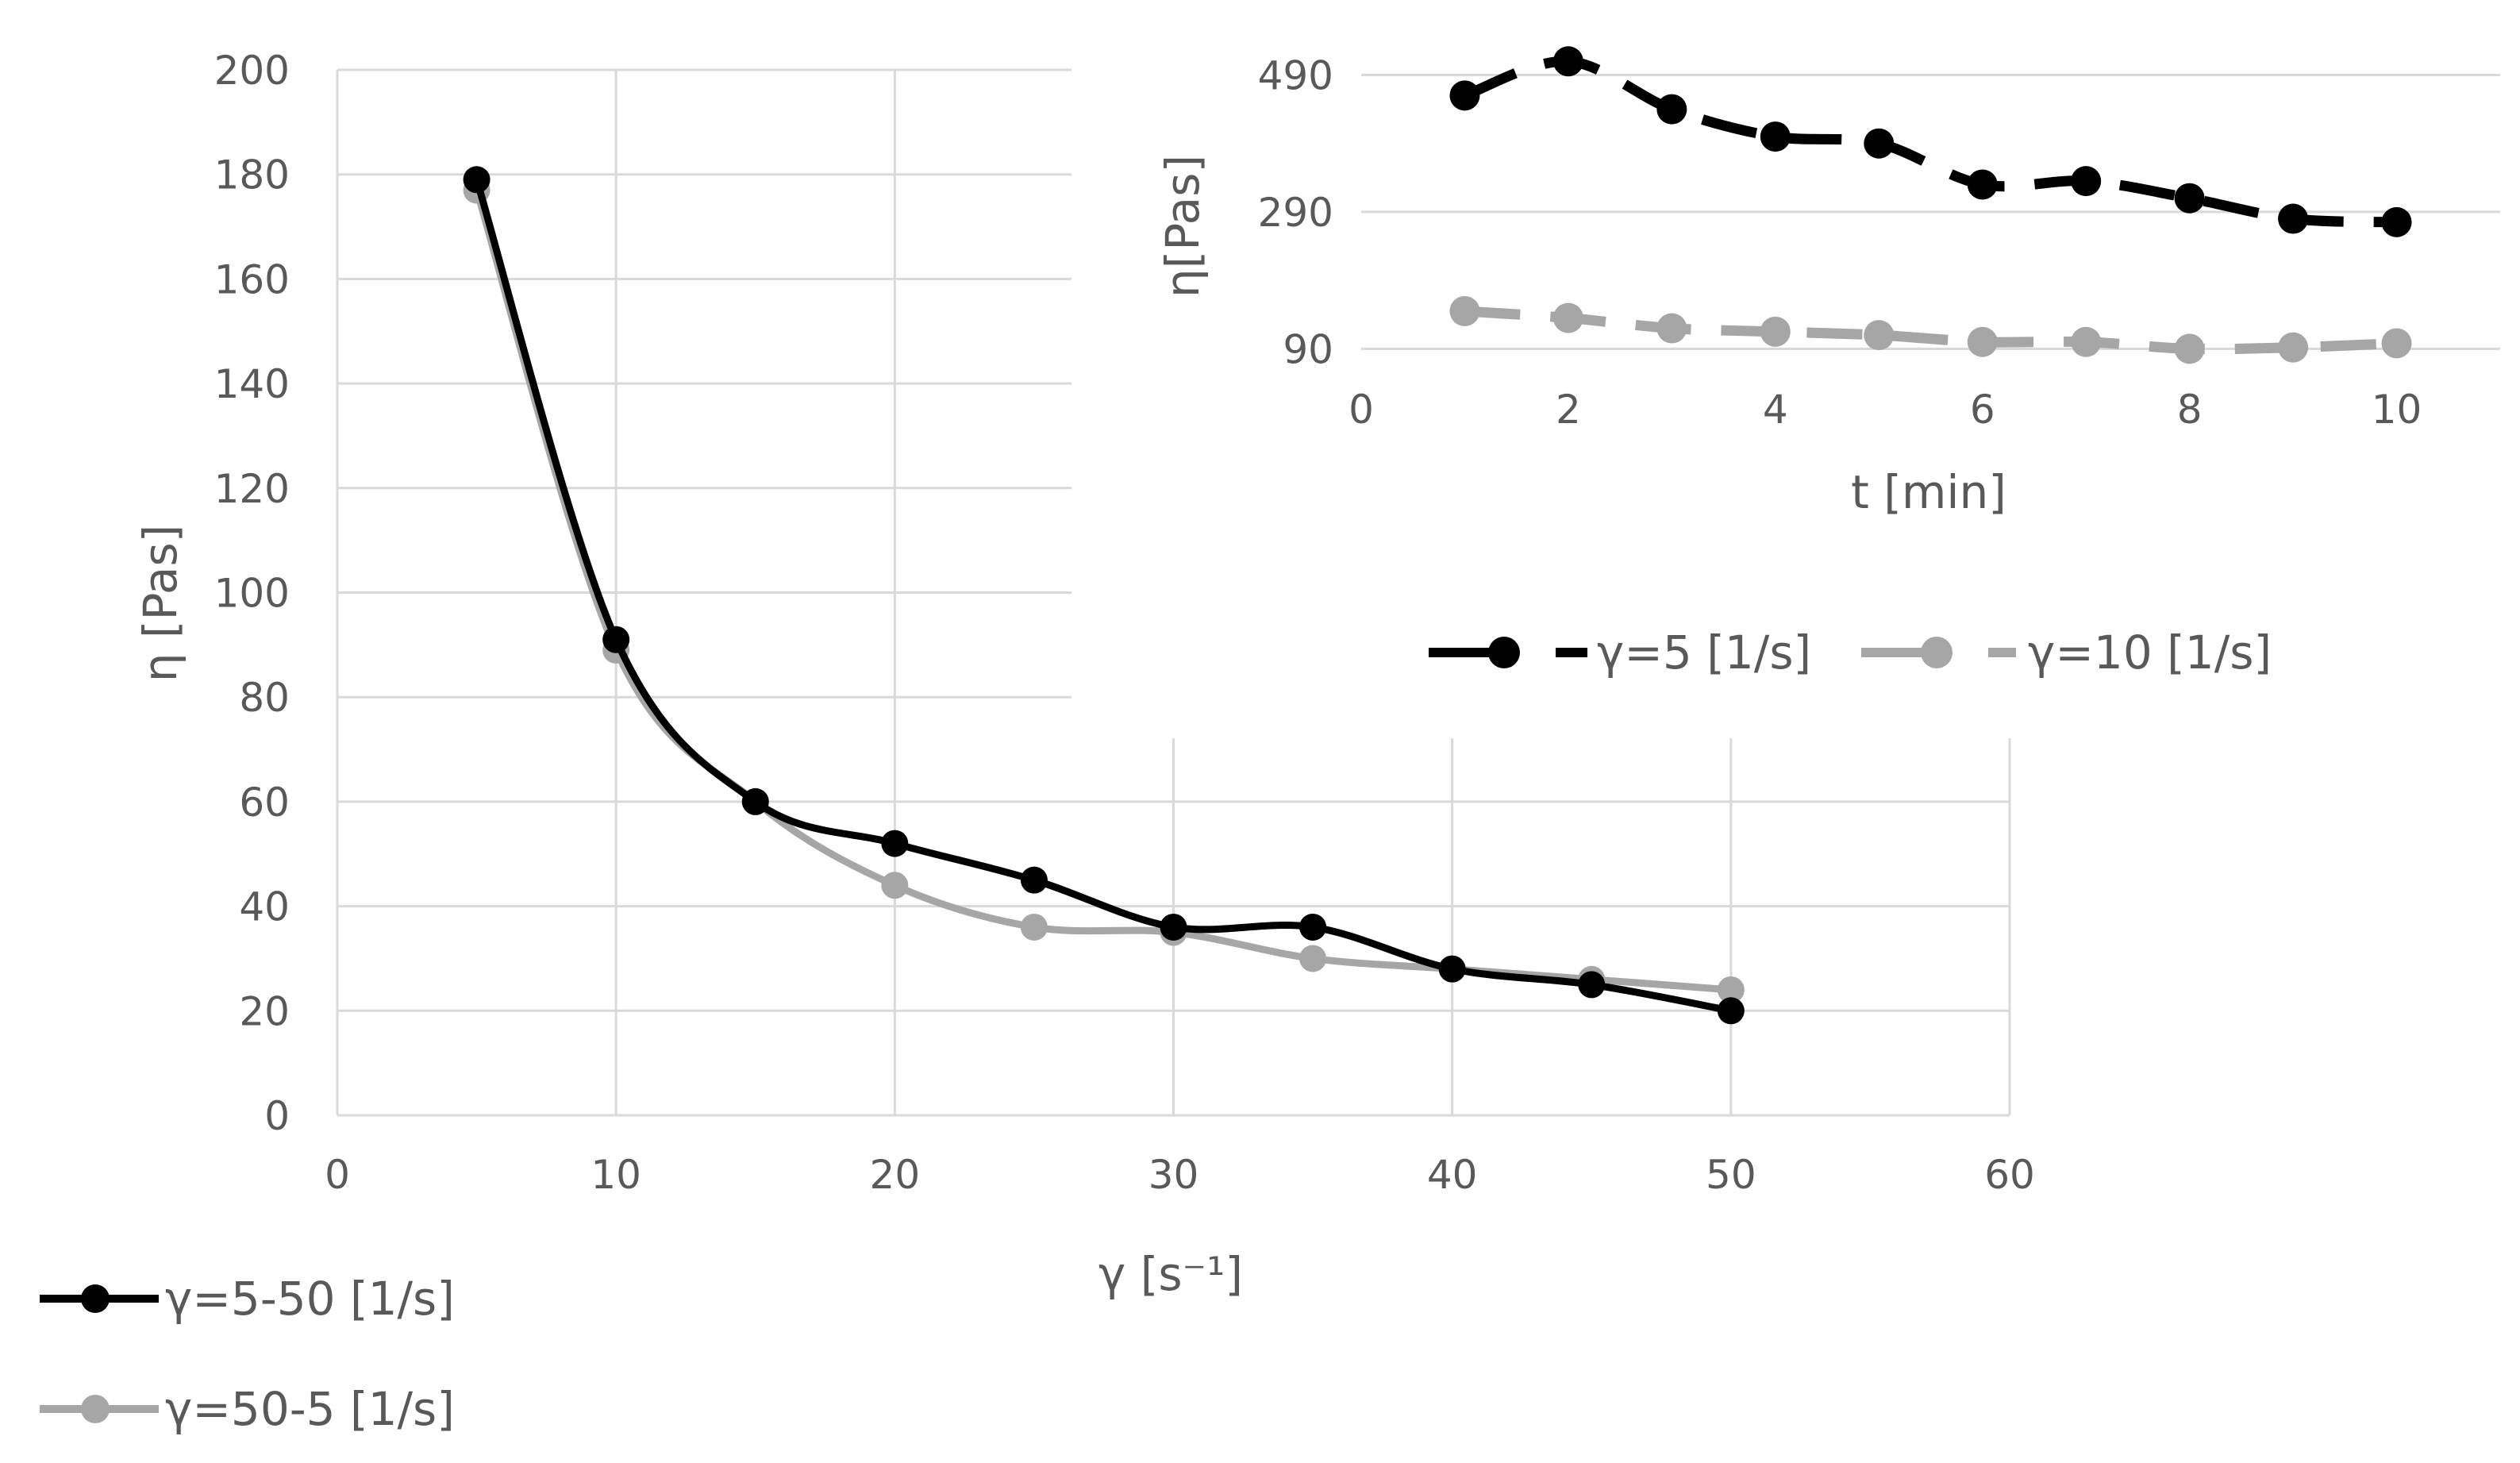 The image size is (2520, 1463). Describe the element at coordinates (252, 279) in the screenshot. I see `main-y-tick-label: 160` at that location.